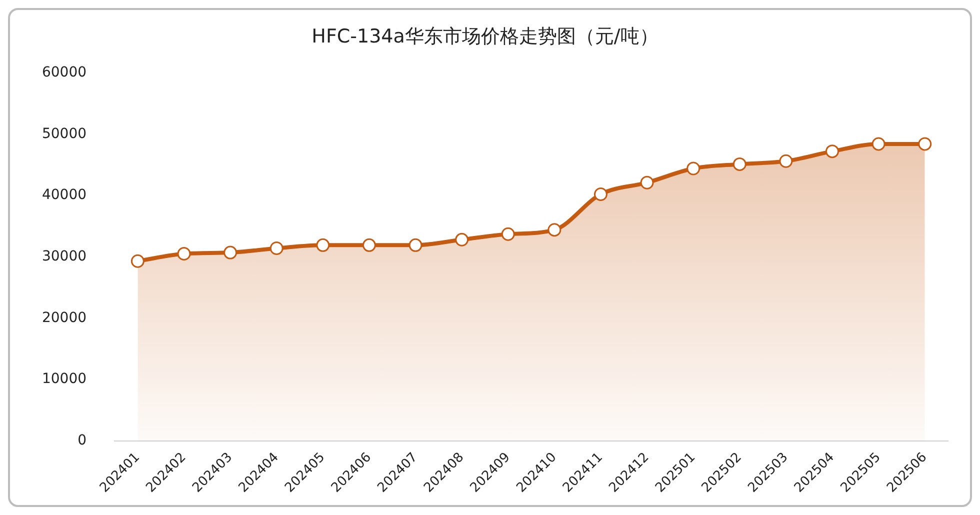 This screenshot has width=980, height=515. I want to click on y-tick-label: 50000, so click(64, 134).